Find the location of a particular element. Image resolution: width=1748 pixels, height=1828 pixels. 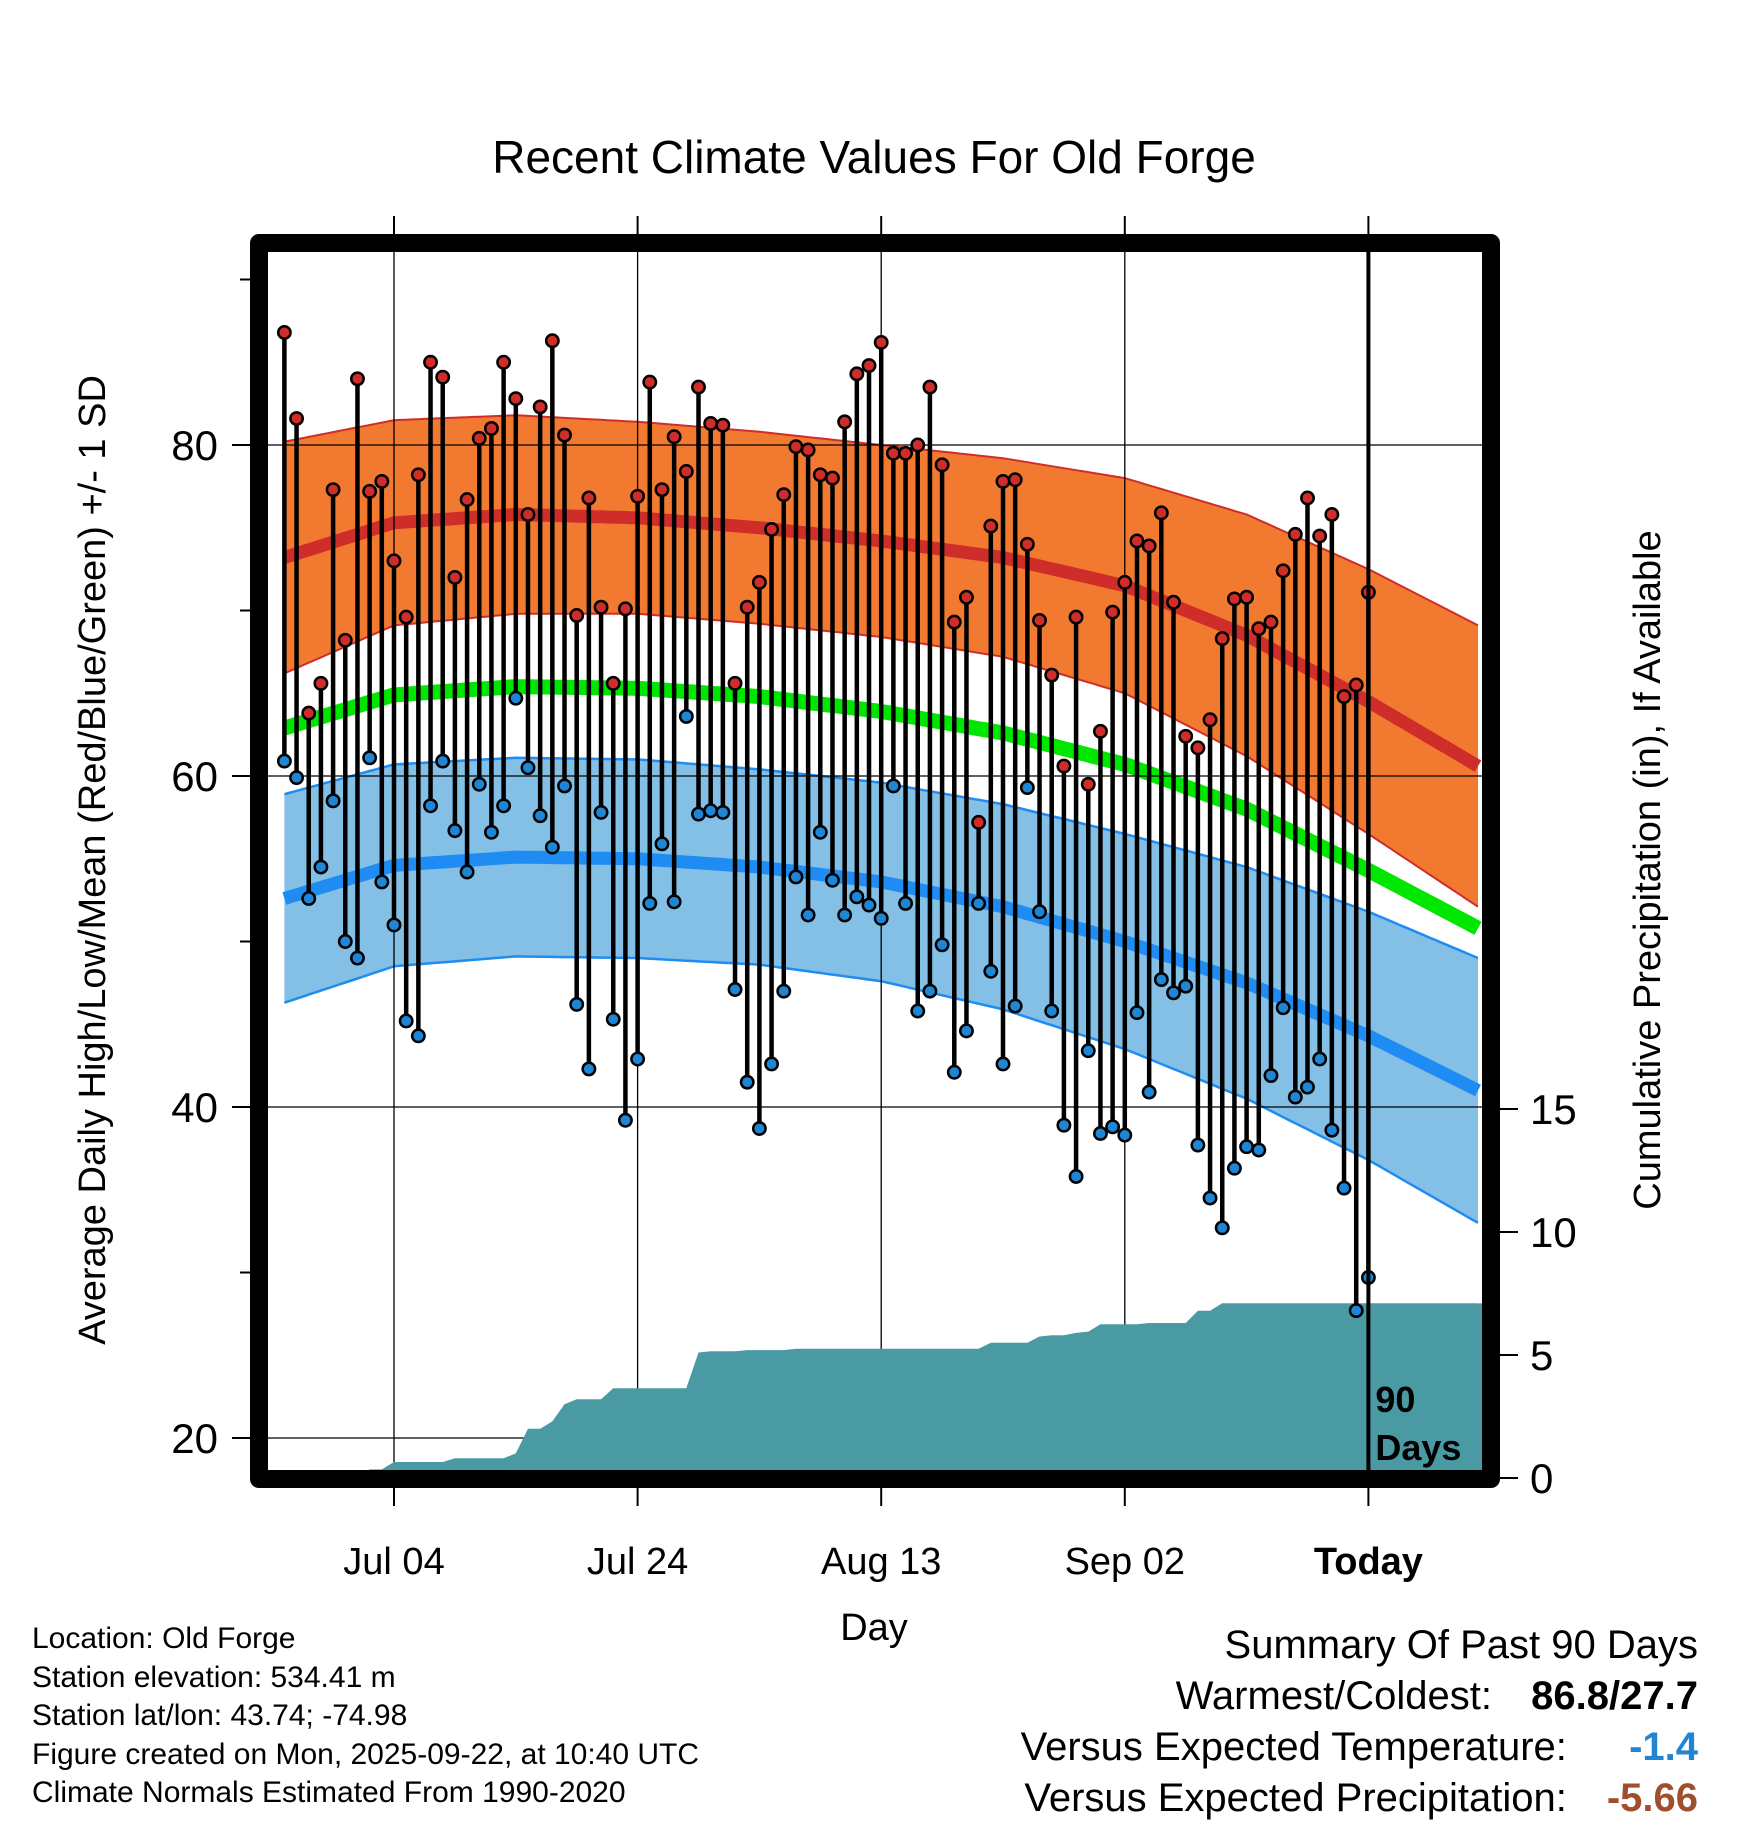

precip-anomaly-label: Versus Expected Precipitation: is located at coordinates (1295, 1798).